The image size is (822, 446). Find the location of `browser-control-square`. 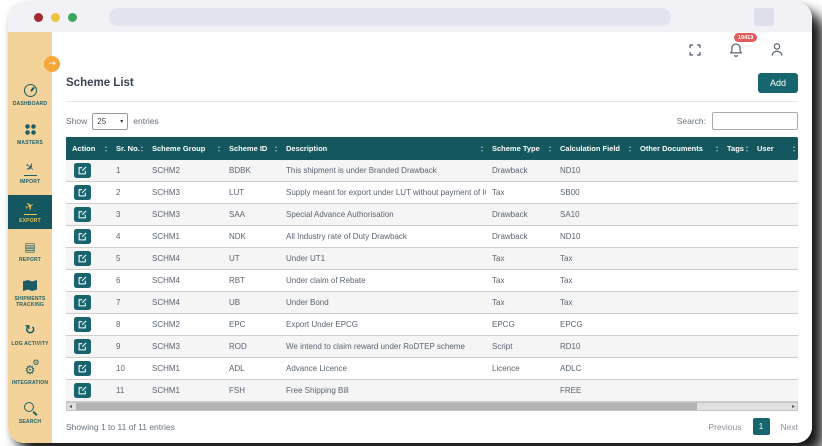

browser-control-square is located at coordinates (764, 17).